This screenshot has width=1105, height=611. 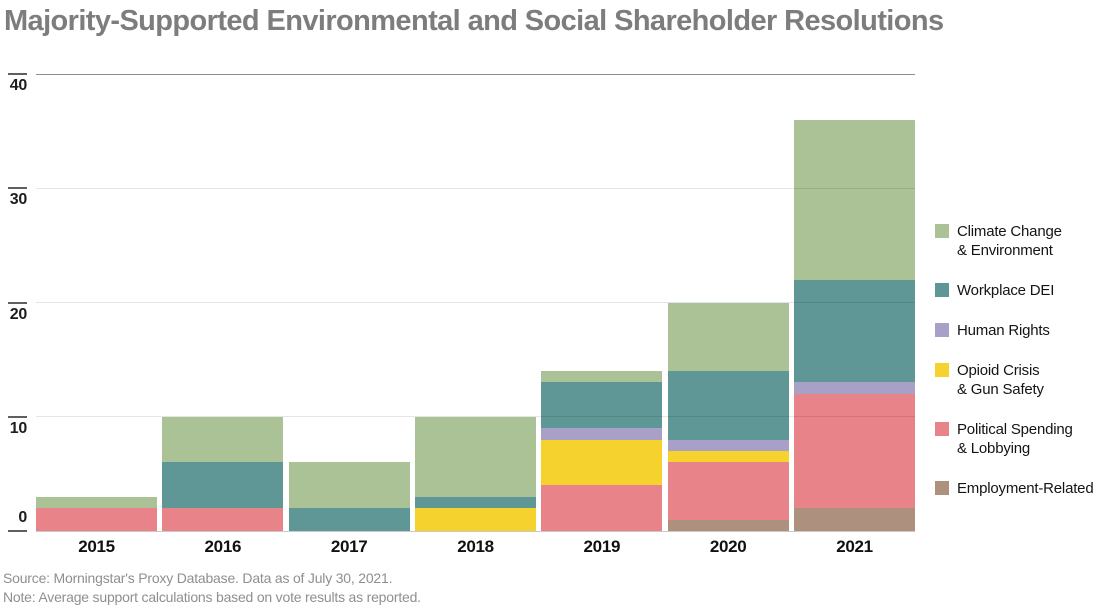 What do you see at coordinates (349, 546) in the screenshot?
I see `x-axis-label: 2017` at bounding box center [349, 546].